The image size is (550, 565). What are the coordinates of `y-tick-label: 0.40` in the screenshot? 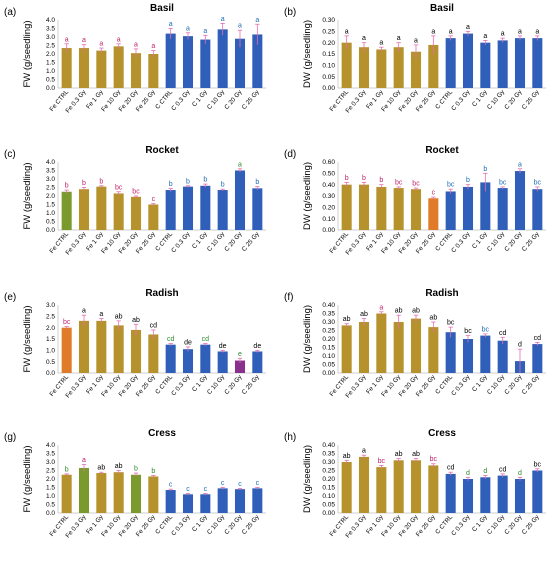 It's located at (328, 305).